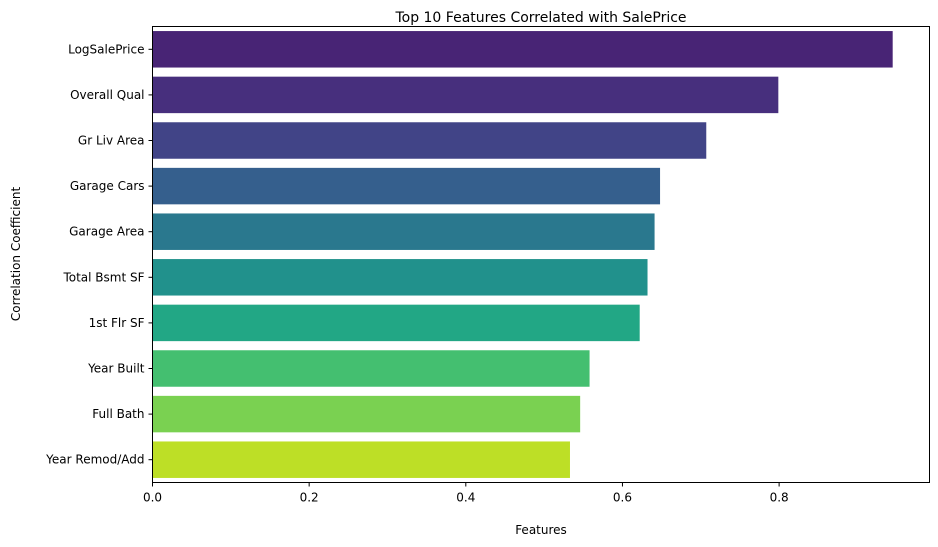  I want to click on y-tick-label: Gr Liv Area, so click(111, 141).